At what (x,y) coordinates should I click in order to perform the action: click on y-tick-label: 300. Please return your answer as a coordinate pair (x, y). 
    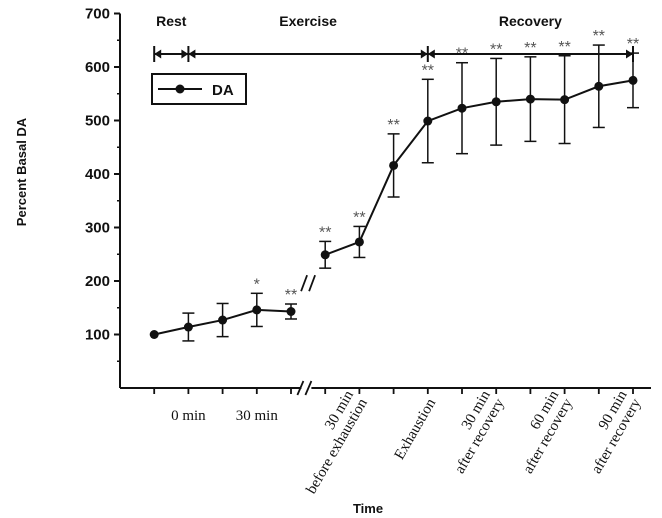
    Looking at the image, I should click on (97, 228).